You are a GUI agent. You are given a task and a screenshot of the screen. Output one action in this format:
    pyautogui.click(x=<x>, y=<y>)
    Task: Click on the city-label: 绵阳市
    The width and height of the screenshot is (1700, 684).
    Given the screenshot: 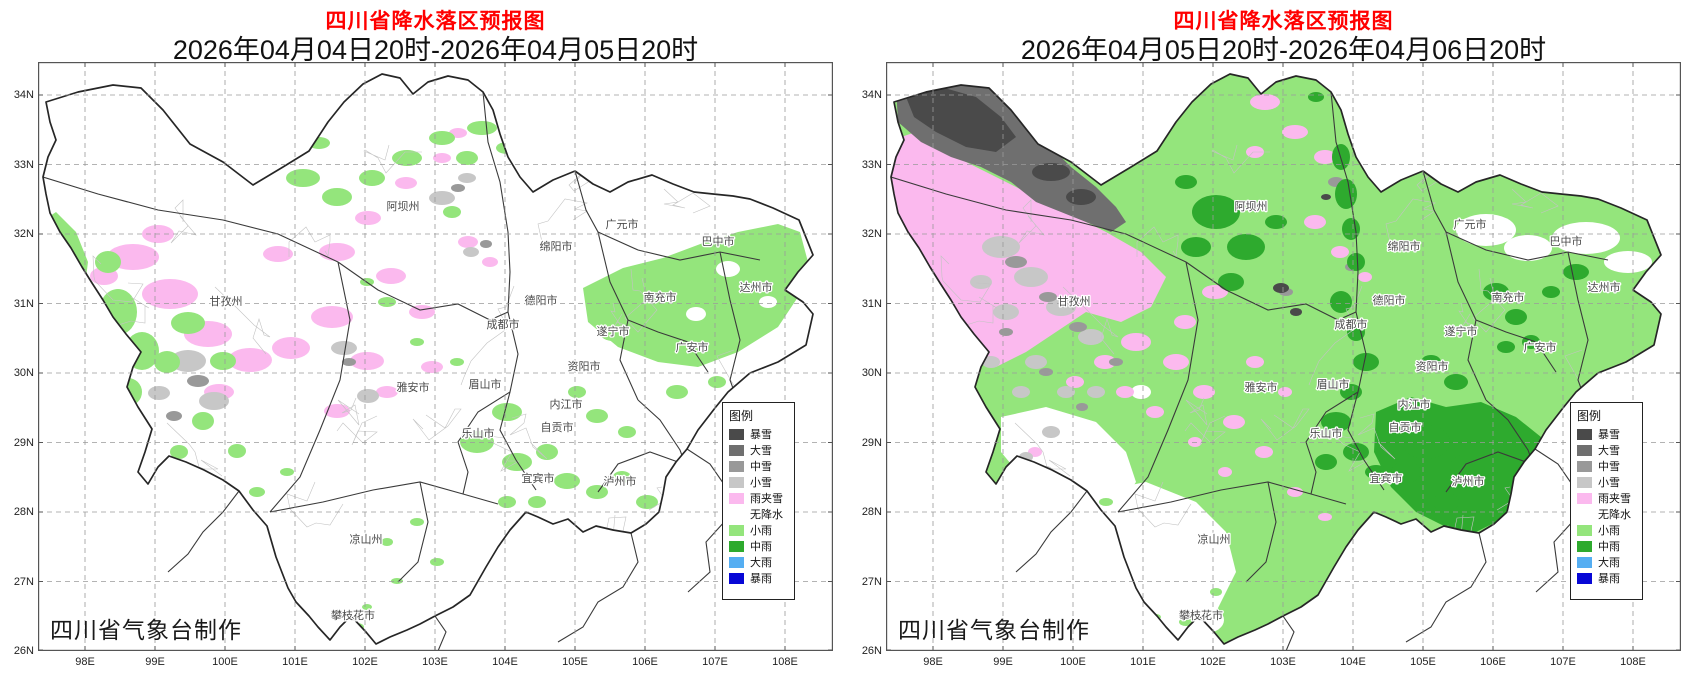 What is the action you would take?
    pyautogui.click(x=556, y=246)
    